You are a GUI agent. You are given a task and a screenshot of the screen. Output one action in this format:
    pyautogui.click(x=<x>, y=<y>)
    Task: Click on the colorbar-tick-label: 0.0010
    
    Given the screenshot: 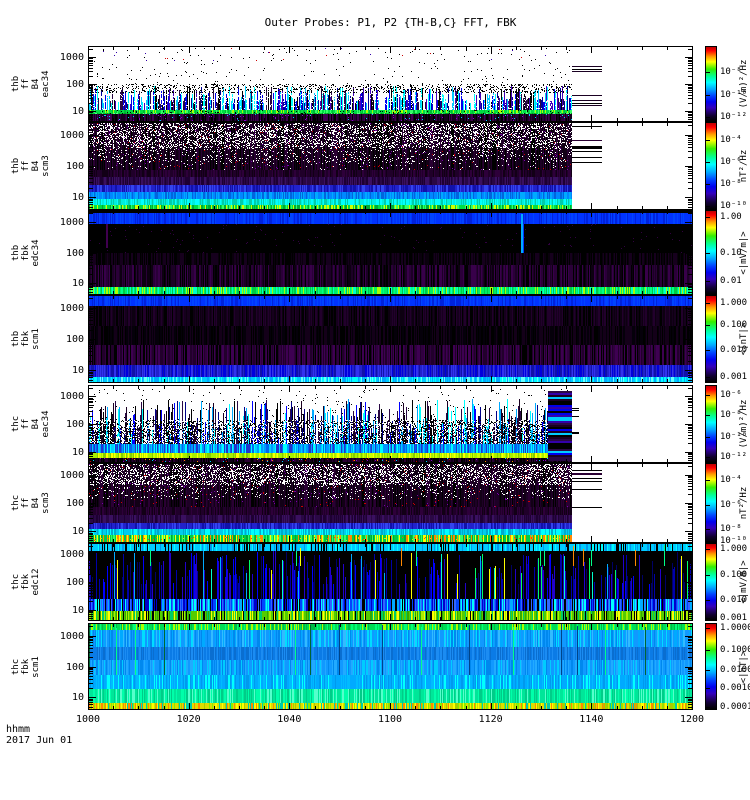 What is the action you would take?
    pyautogui.click(x=735, y=688)
    